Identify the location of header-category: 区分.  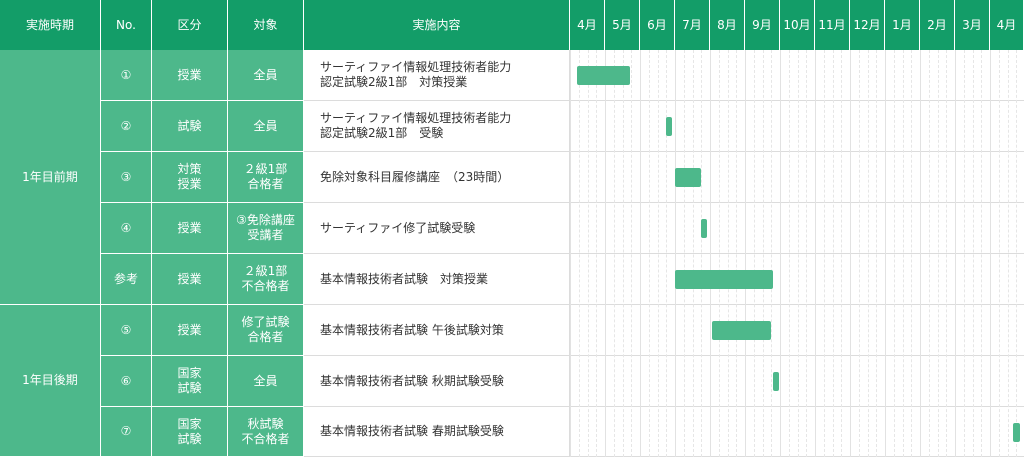
(190, 25).